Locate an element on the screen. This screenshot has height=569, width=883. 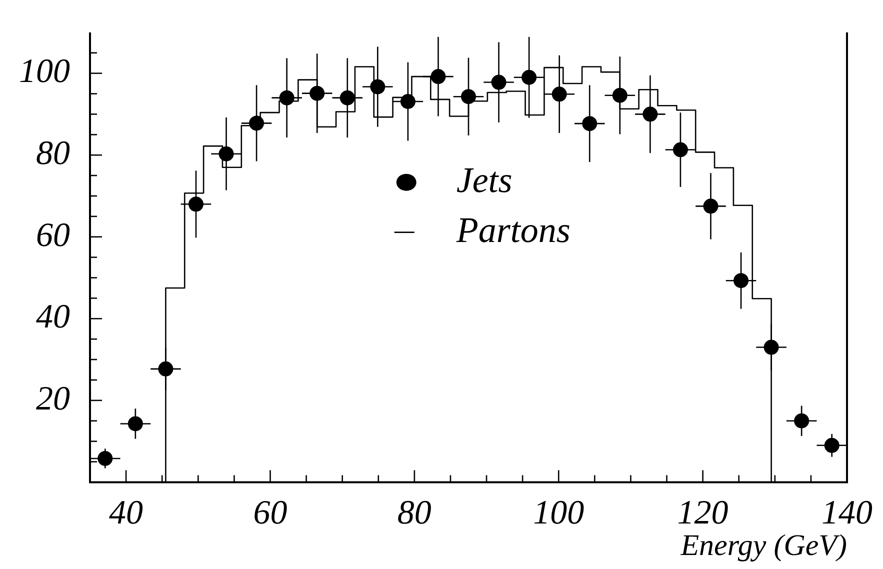
y-tick-label: 20 is located at coordinates (53, 399).